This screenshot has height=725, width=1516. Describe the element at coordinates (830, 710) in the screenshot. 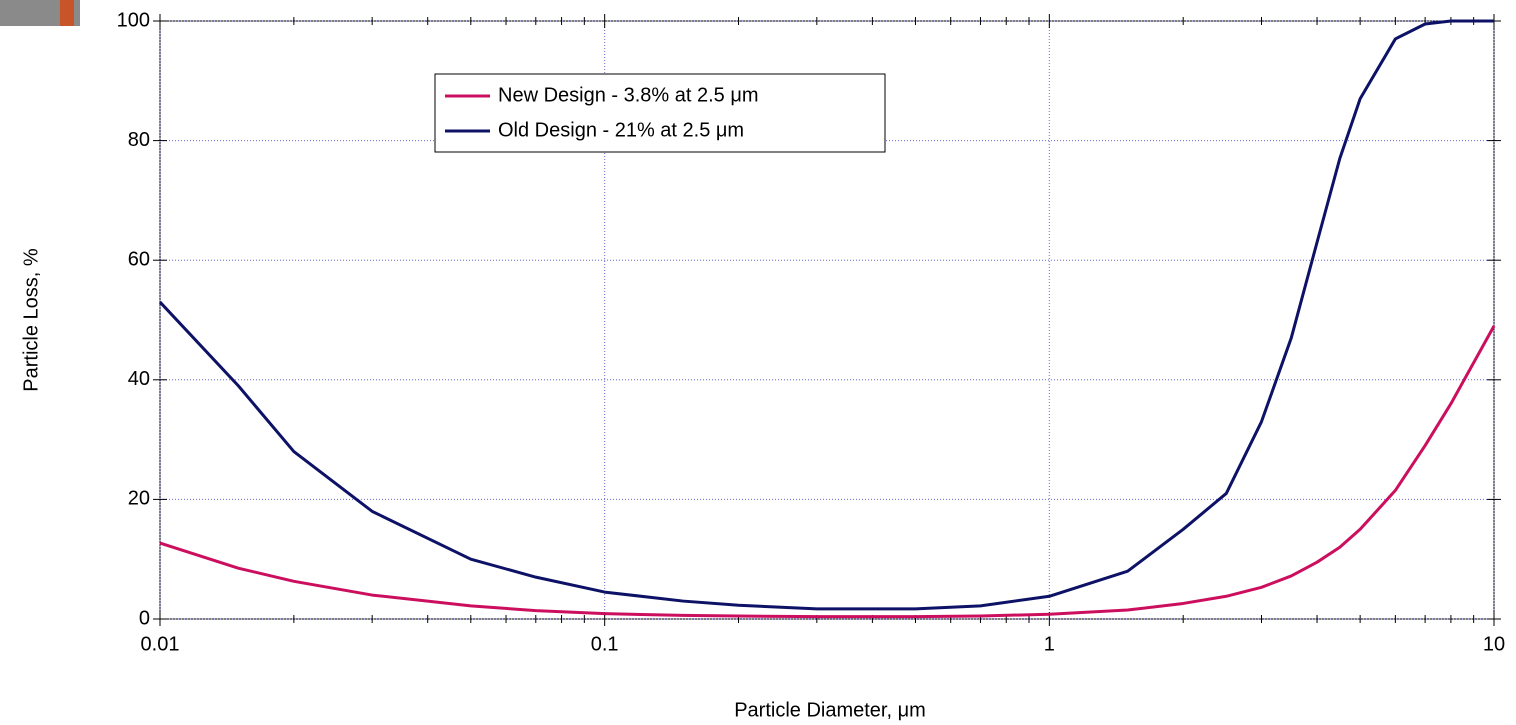

I see `x-axis-label: Particle Diameter, μm` at that location.